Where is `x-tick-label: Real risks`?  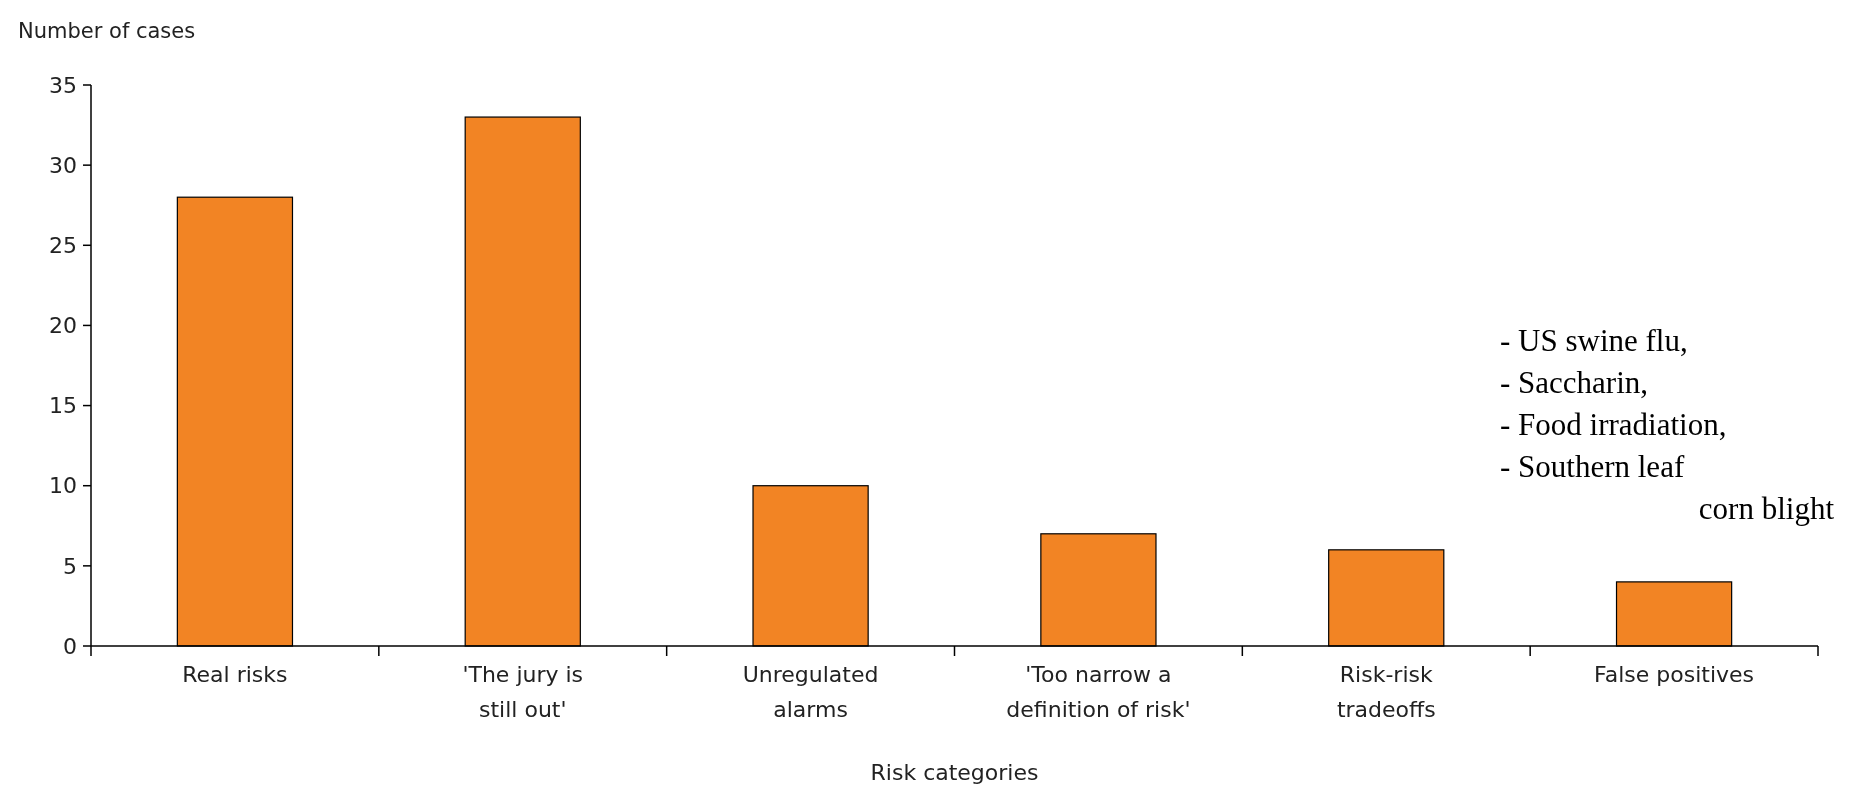
x-tick-label: Real risks is located at coordinates (235, 674).